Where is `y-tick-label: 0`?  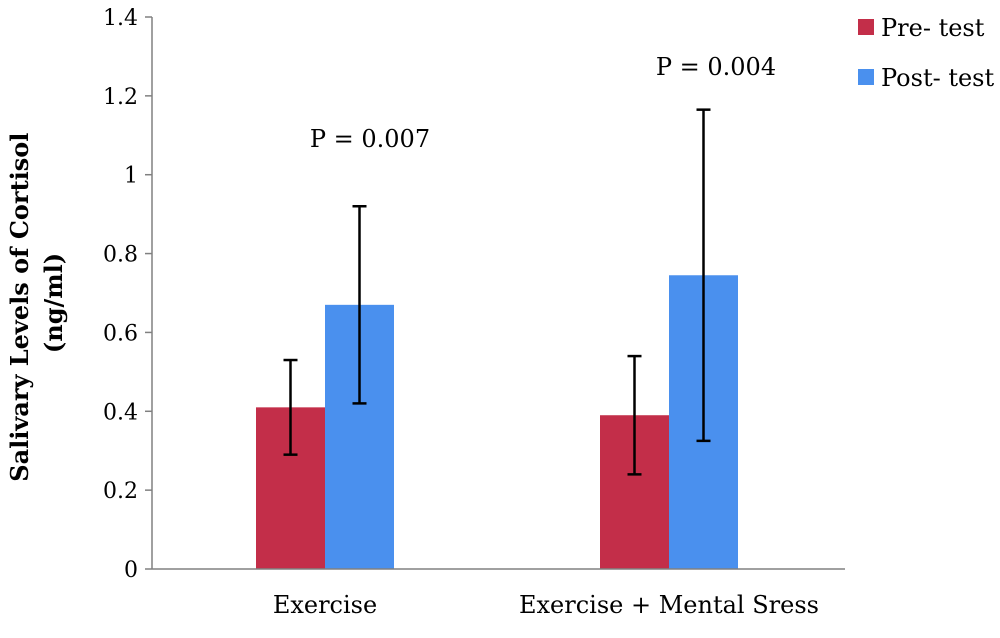
y-tick-label: 0 is located at coordinates (131, 570).